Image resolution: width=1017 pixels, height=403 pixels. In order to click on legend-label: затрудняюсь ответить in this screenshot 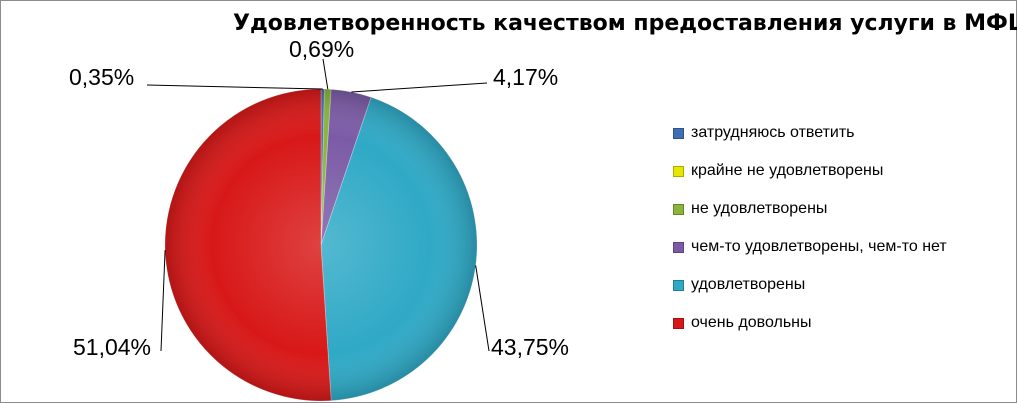, I will do `click(773, 132)`.